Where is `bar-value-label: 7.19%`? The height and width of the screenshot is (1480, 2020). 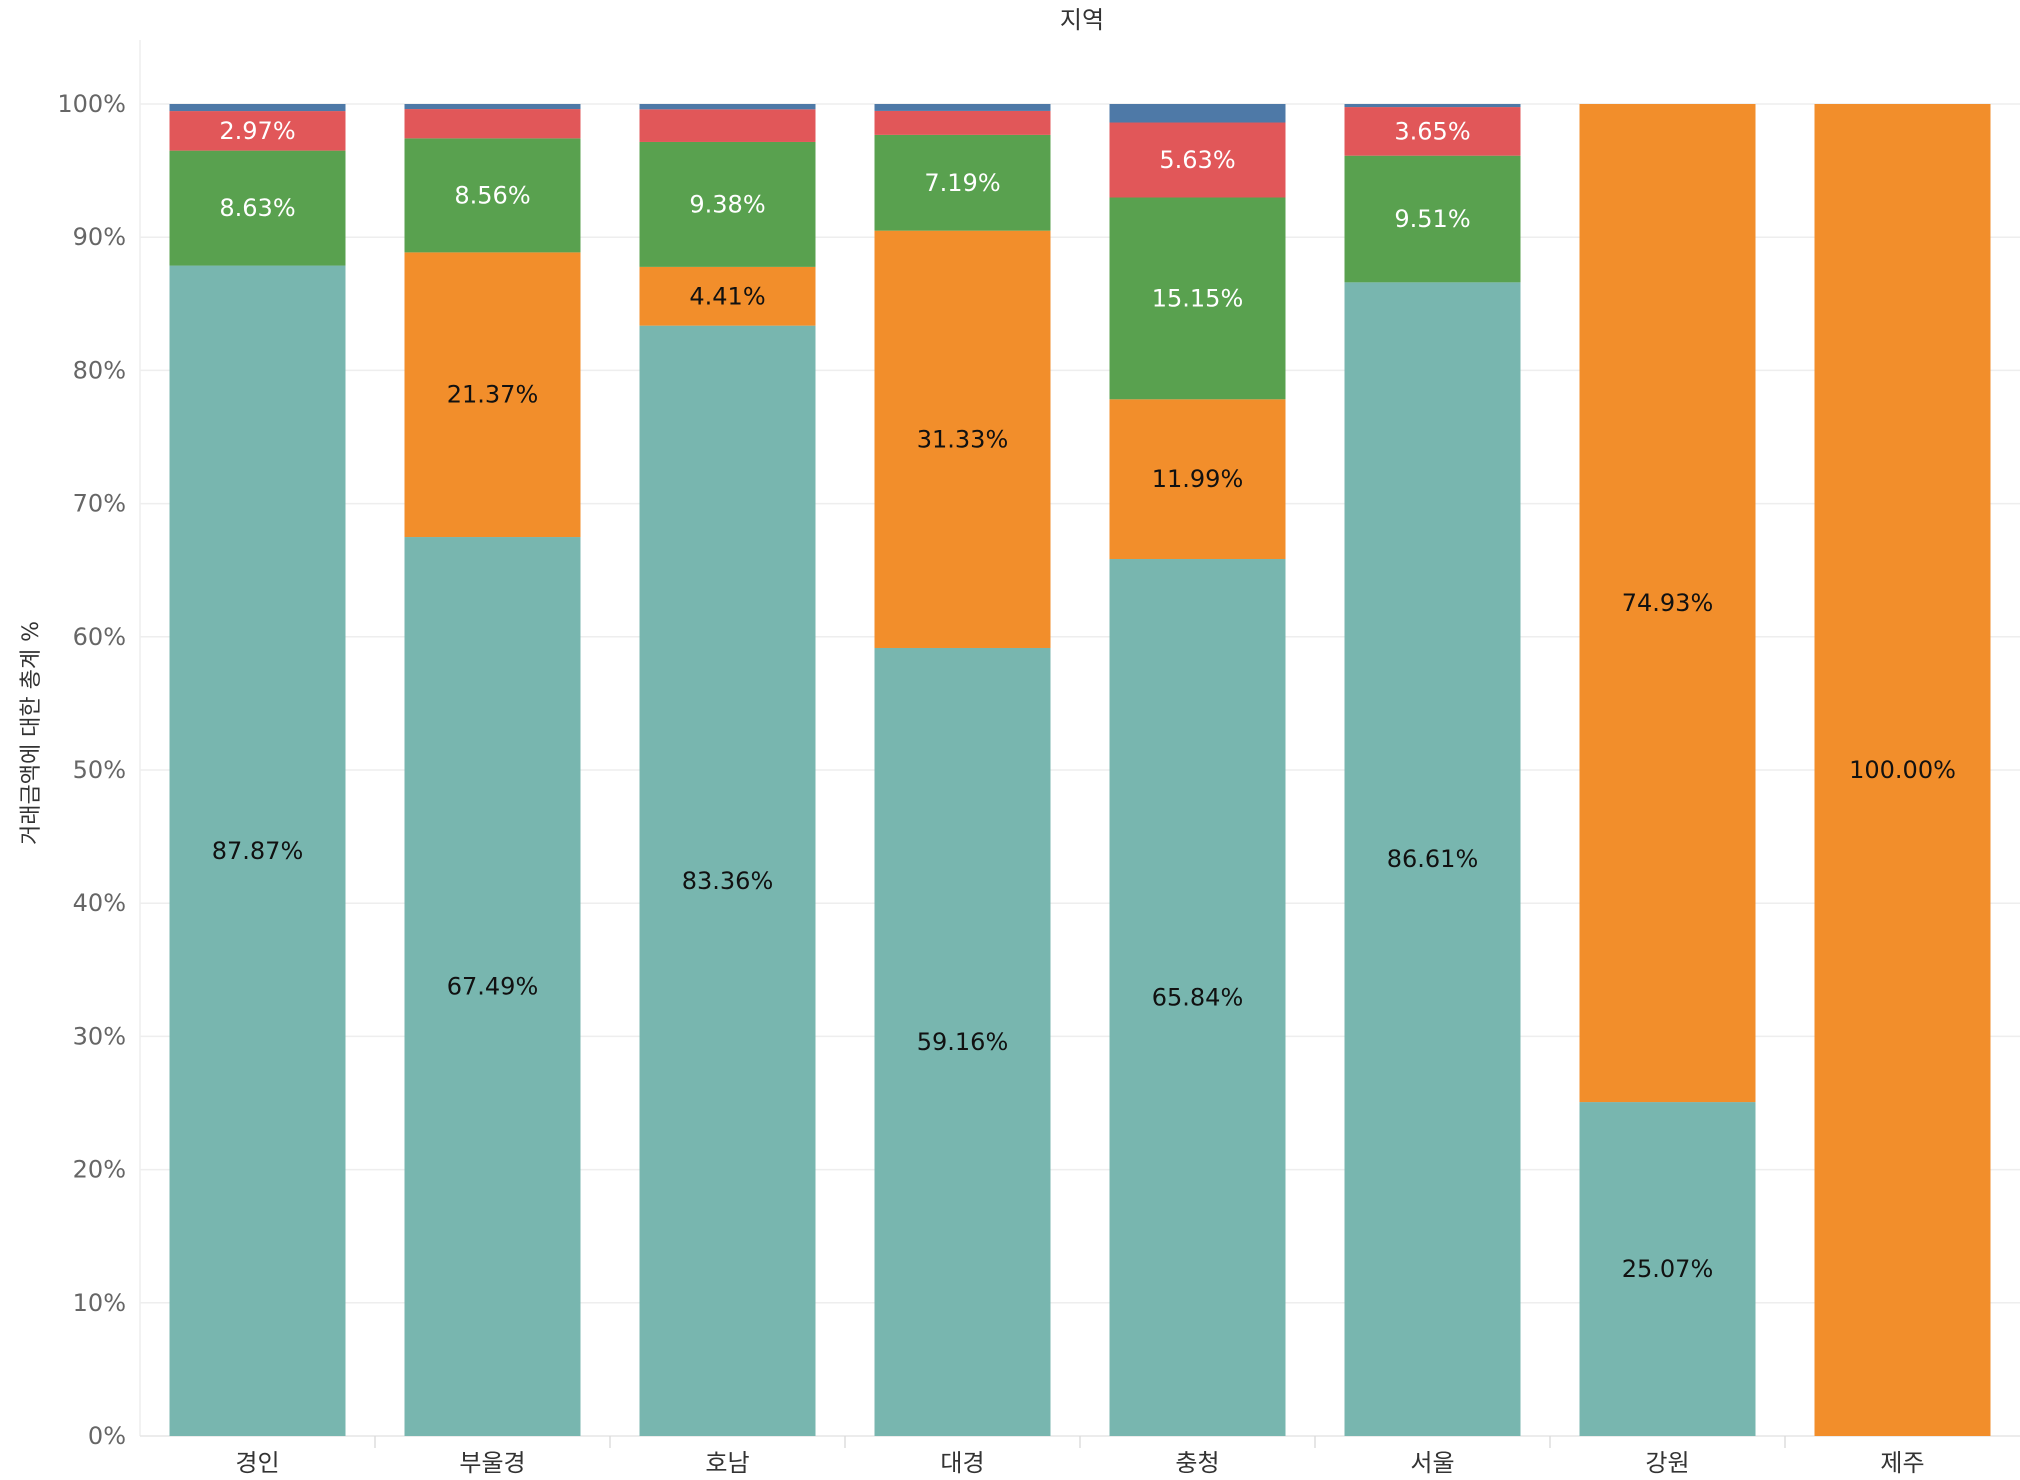 bar-value-label: 7.19% is located at coordinates (962, 183).